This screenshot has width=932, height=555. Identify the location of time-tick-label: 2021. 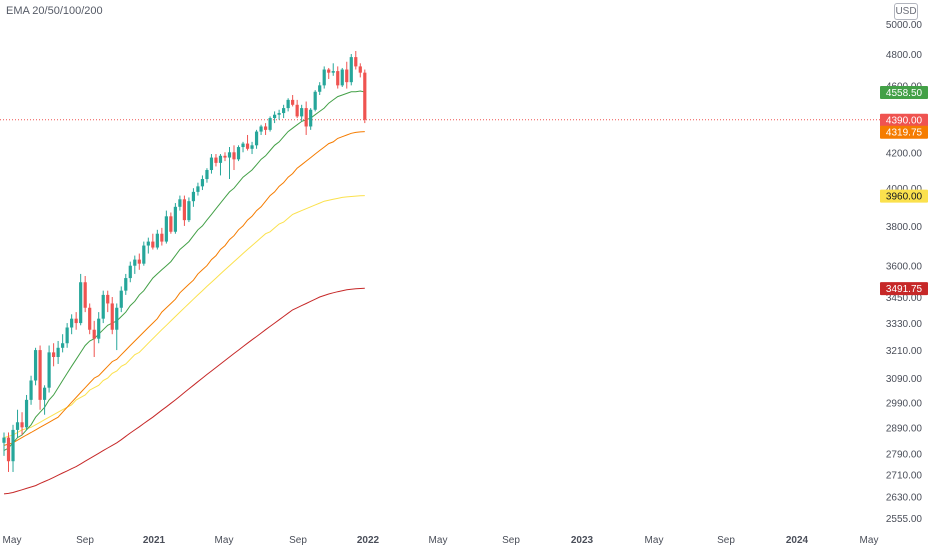
(154, 540).